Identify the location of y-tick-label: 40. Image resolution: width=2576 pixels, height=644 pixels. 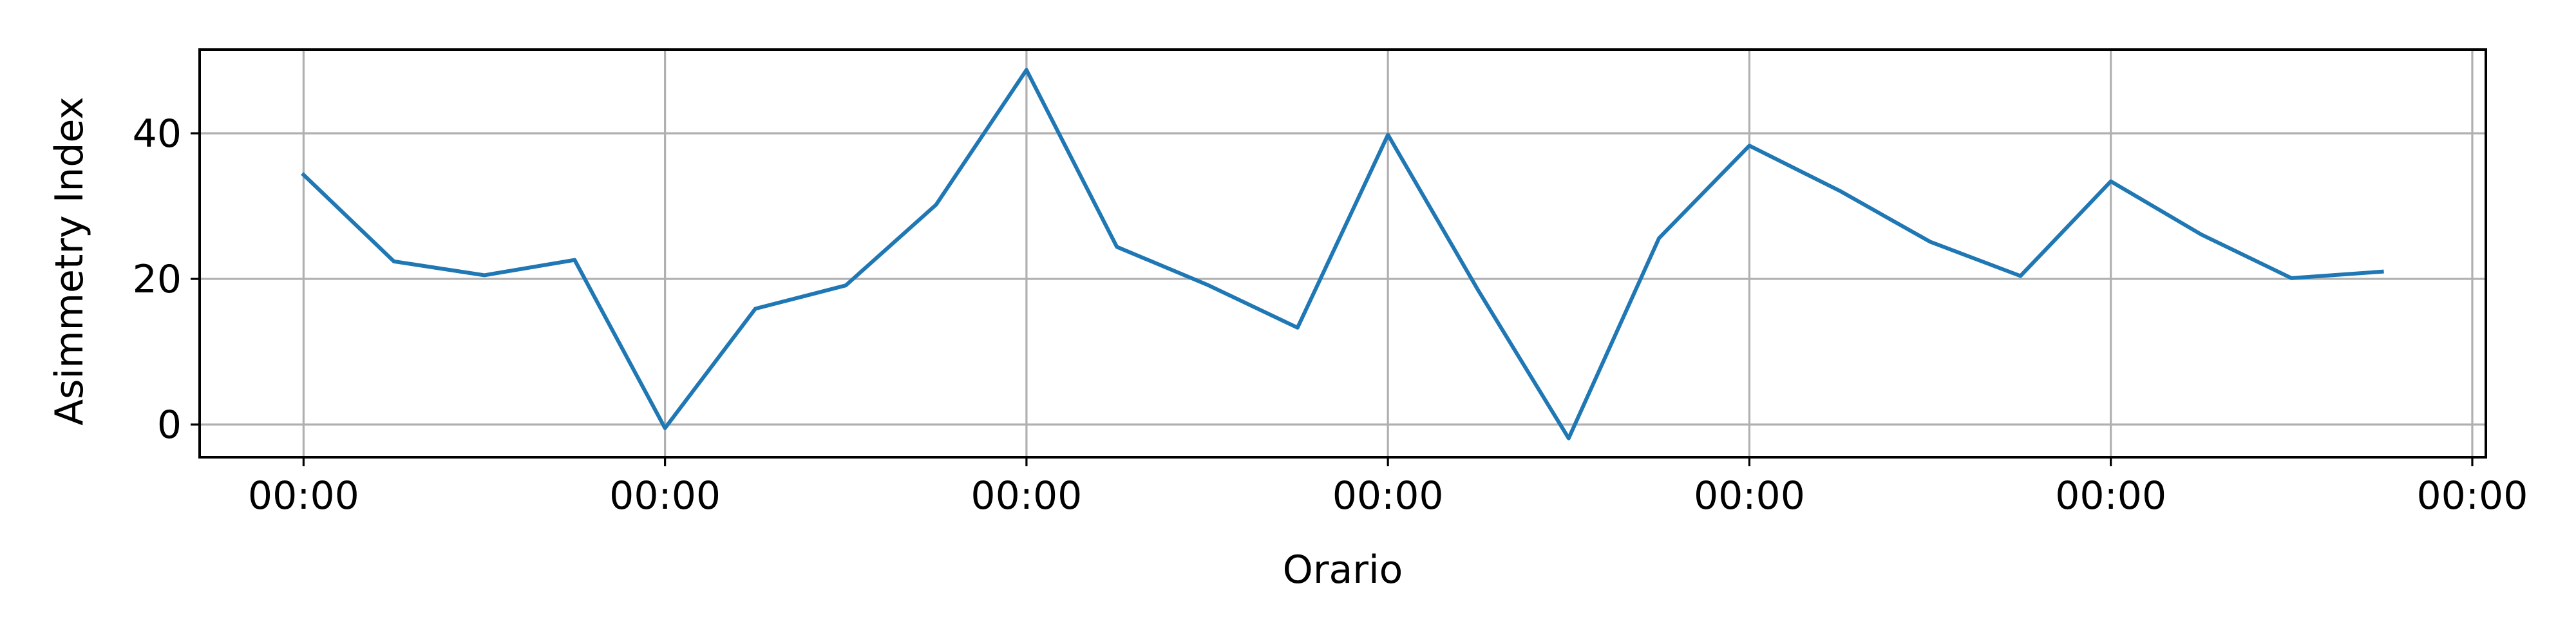
(157, 133).